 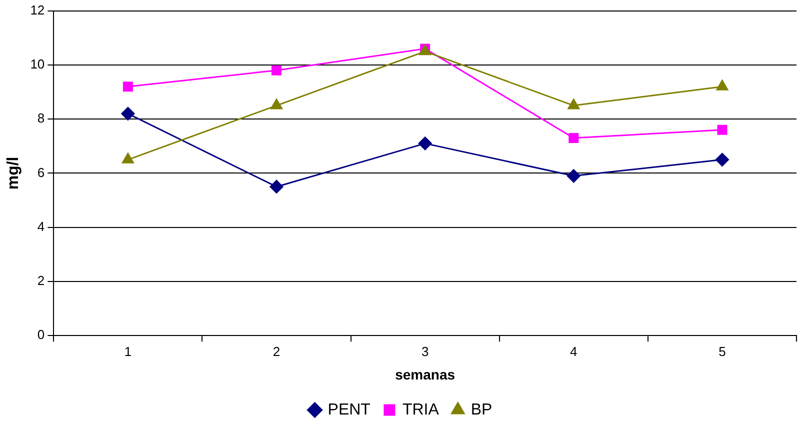 What do you see at coordinates (276, 351) in the screenshot?
I see `x-tick-label: 2` at bounding box center [276, 351].